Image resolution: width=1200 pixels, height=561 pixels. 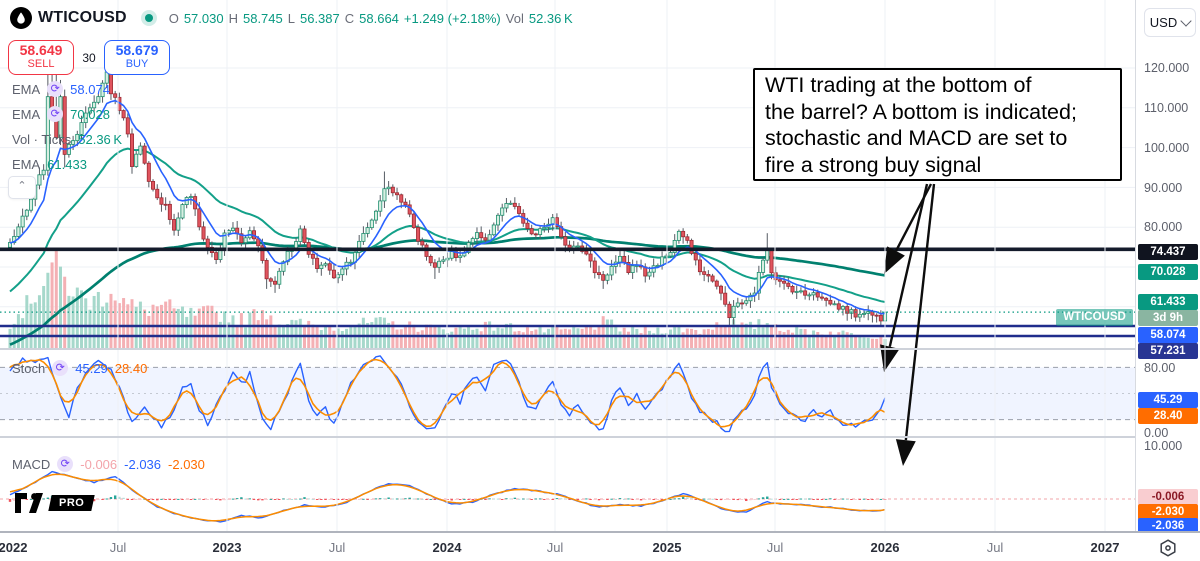 What do you see at coordinates (1163, 22) in the screenshot?
I see `currency-value: USD` at bounding box center [1163, 22].